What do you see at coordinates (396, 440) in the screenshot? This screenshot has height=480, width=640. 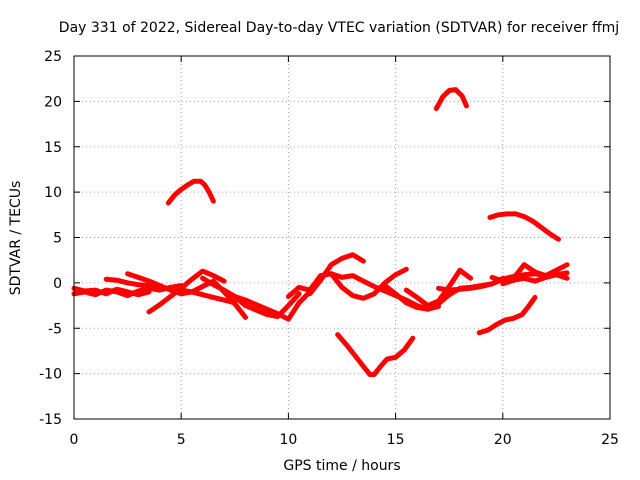 I see `x-tick-label: 15` at bounding box center [396, 440].